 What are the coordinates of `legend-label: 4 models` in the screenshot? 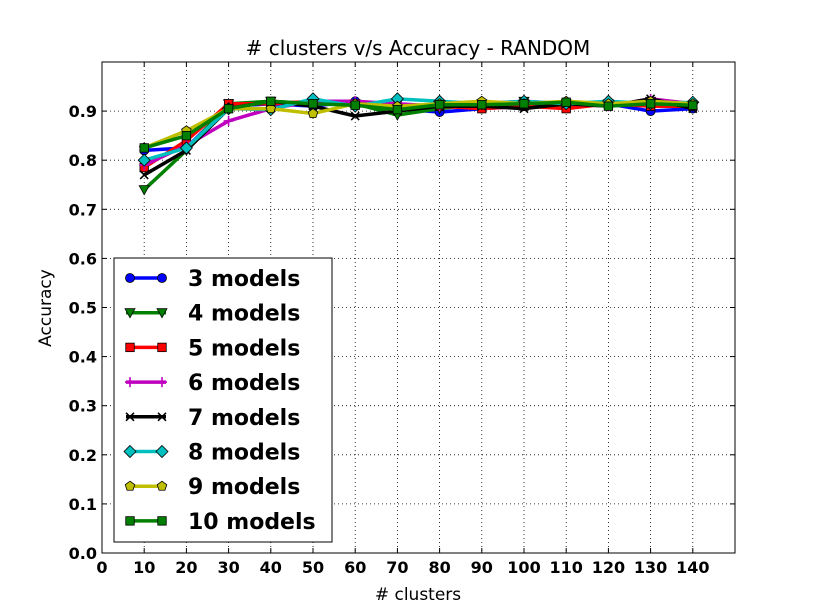 It's located at (244, 314).